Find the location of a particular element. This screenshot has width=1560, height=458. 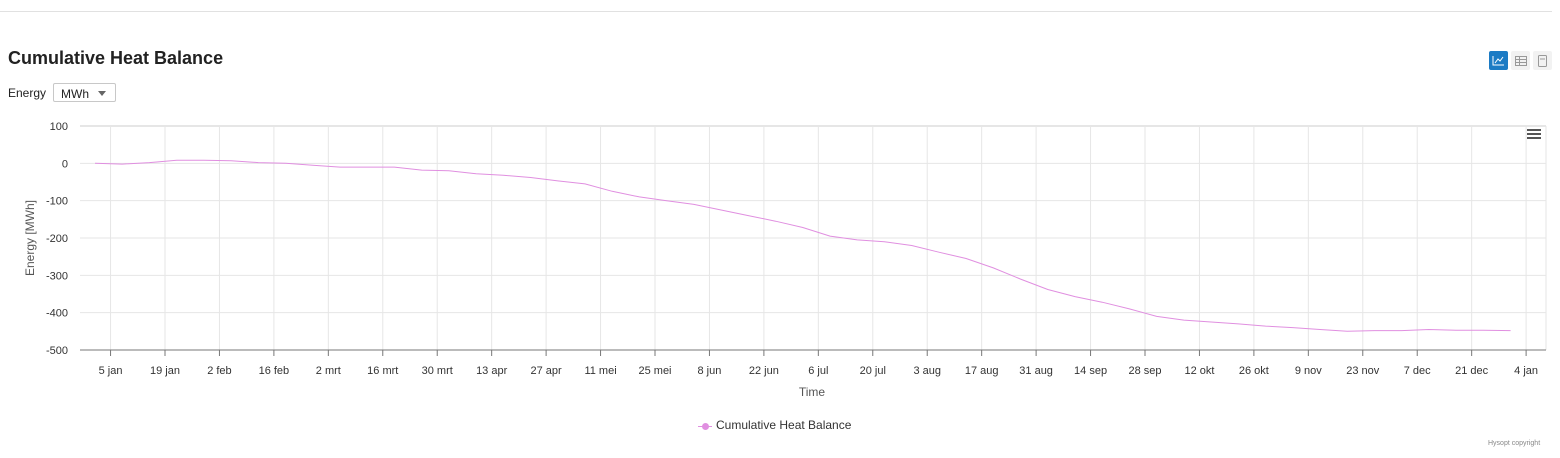

legend-dot-symbol is located at coordinates (705, 426).